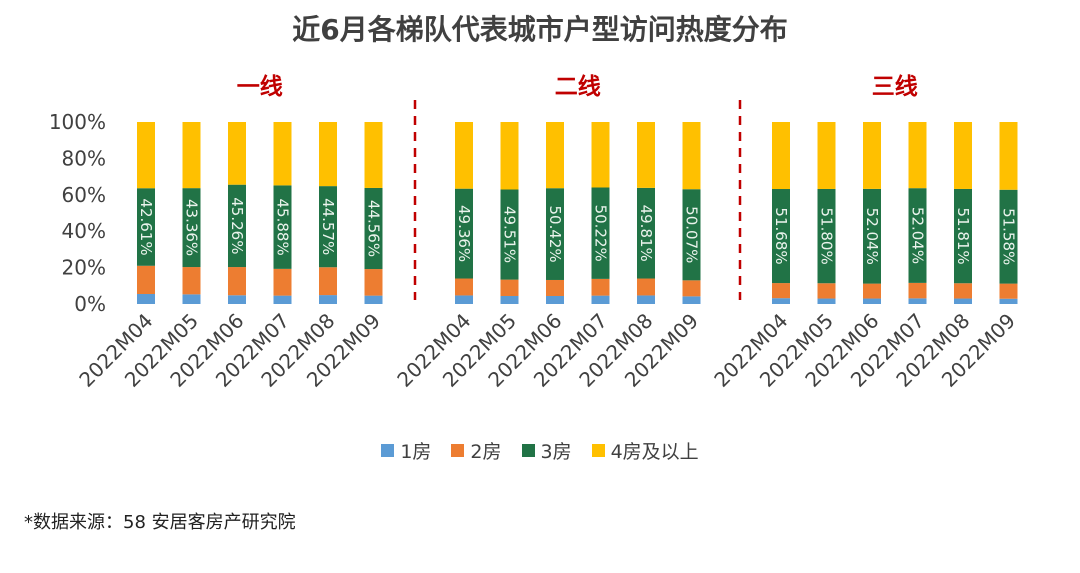 Image resolution: width=1080 pixels, height=573 pixels. What do you see at coordinates (540, 29) in the screenshot?
I see `chart-title: 近6月各梯队代表城市户型访问热度分布` at bounding box center [540, 29].